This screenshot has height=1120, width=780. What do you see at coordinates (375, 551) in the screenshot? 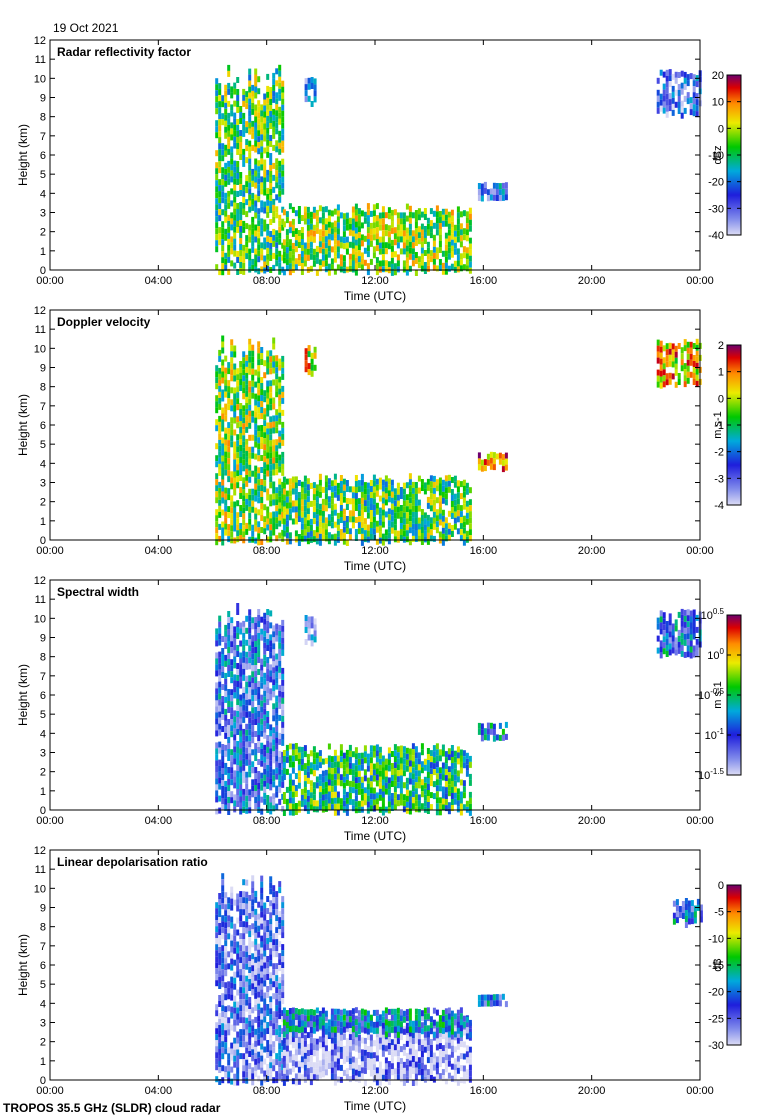
I see `x-tick-label: 12:00` at bounding box center [375, 551].